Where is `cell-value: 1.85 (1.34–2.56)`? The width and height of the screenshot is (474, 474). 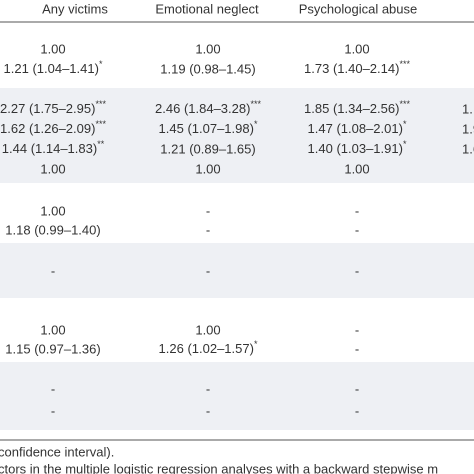 cell-value: 1.85 (1.34–2.56) is located at coordinates (351, 108).